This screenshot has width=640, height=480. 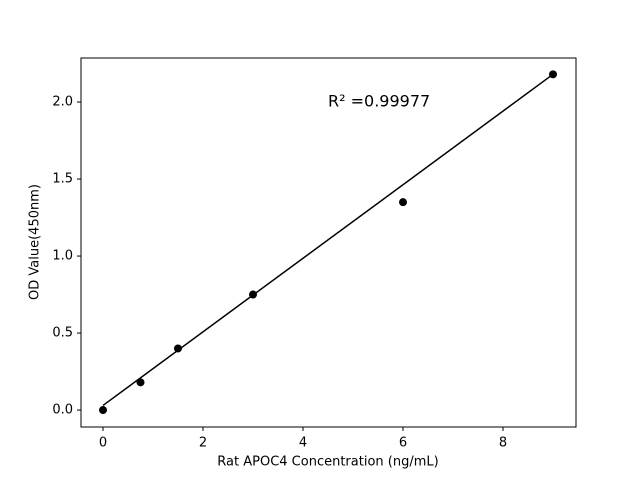 What do you see at coordinates (62, 256) in the screenshot?
I see `y-tick-label: 1.0` at bounding box center [62, 256].